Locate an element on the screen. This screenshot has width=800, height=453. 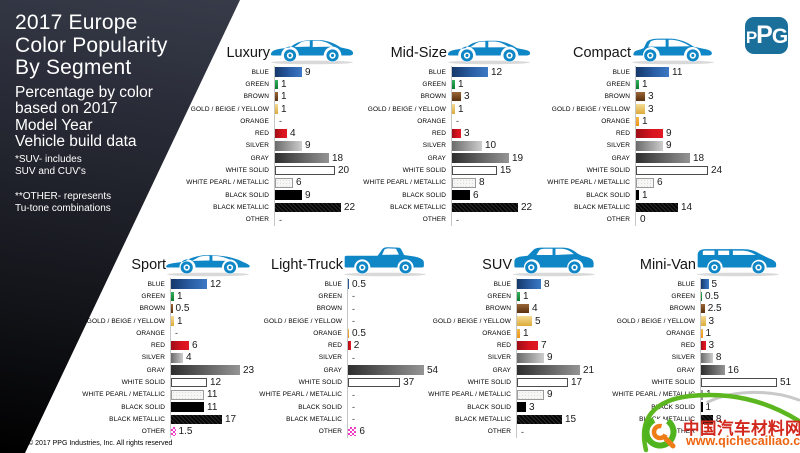
color-row-black-solid: BLACK SOLID 9 is located at coordinates (284, 195).